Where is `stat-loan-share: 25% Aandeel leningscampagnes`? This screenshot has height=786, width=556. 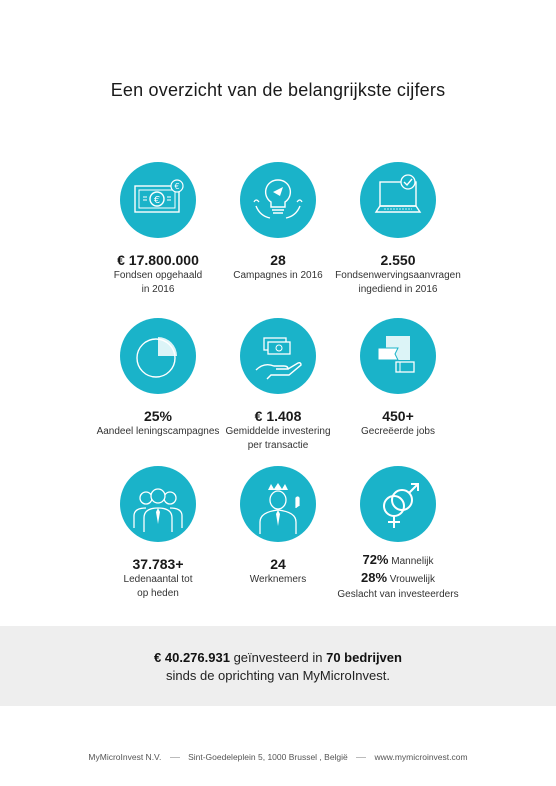 stat-loan-share: 25% Aandeel leningscampagnes is located at coordinates (158, 378).